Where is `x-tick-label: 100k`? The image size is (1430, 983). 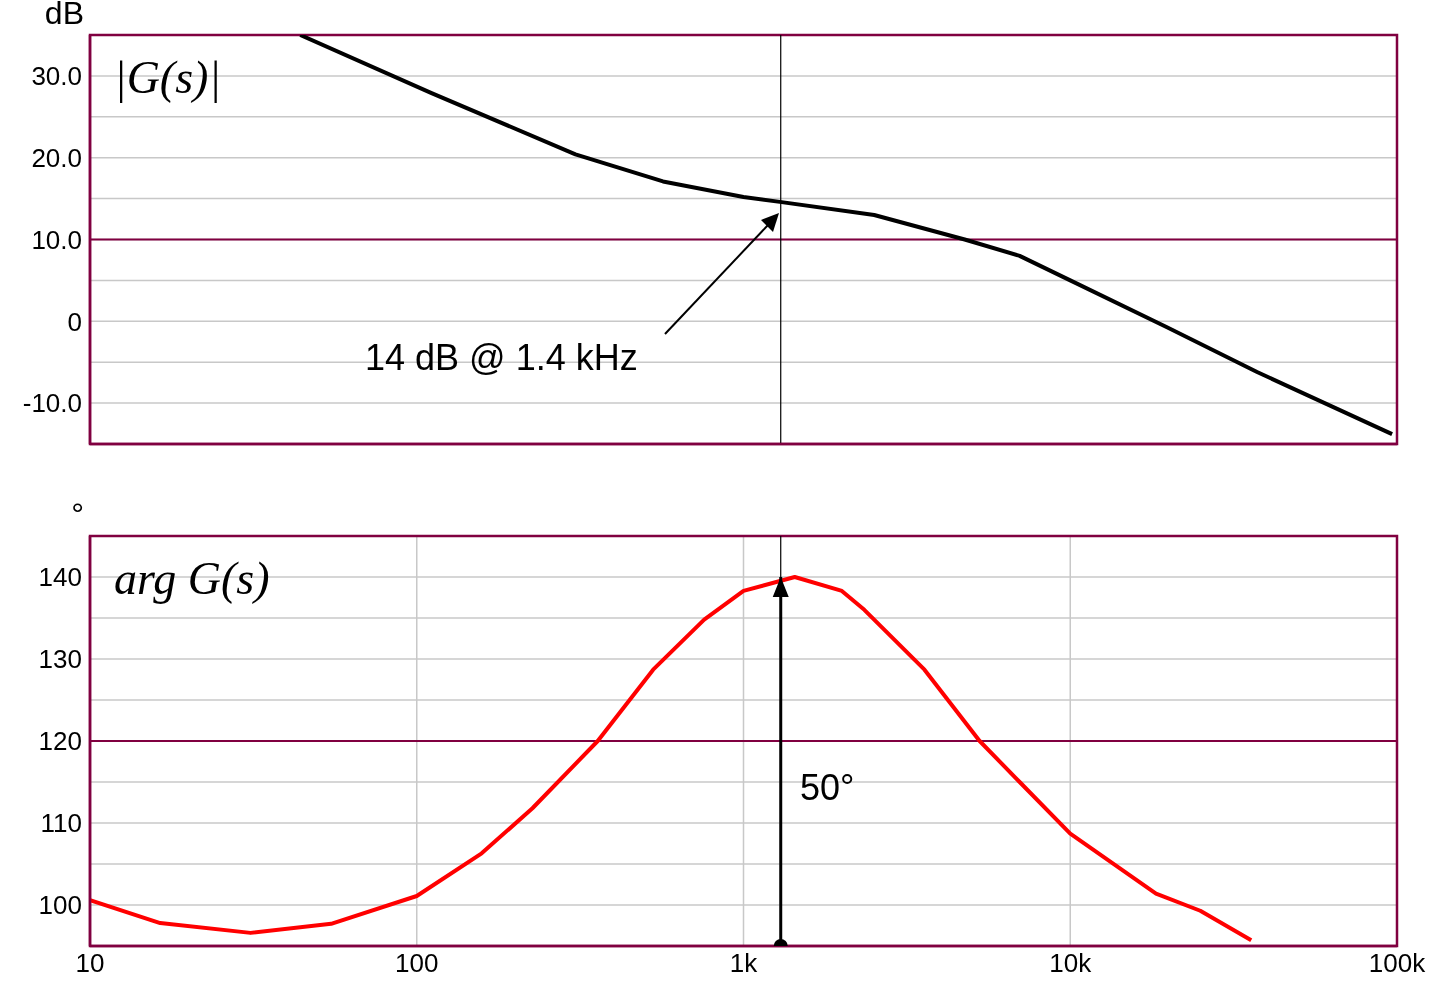
x-tick-label: 100k is located at coordinates (1397, 963).